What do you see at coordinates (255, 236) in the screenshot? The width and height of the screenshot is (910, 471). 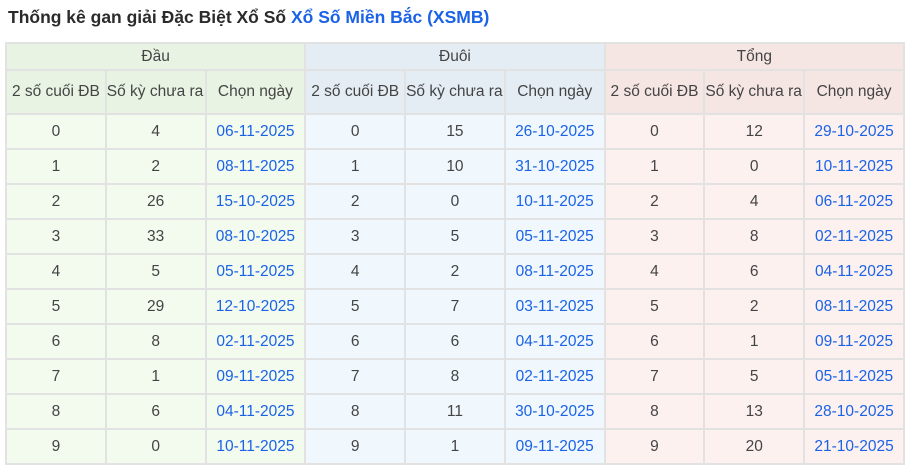 I see `dau-date-link: 08-10-2025` at bounding box center [255, 236].